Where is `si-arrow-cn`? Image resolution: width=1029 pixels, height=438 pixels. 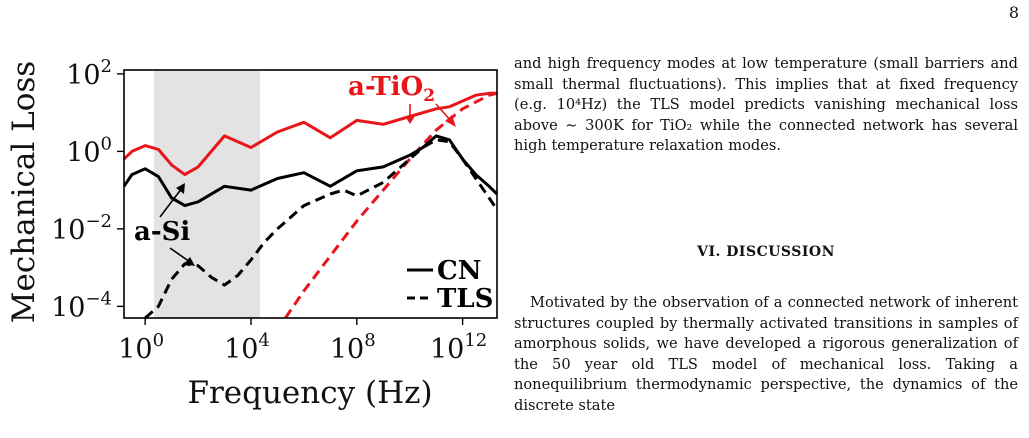
si-arrow-cn is located at coordinates (171, 202).